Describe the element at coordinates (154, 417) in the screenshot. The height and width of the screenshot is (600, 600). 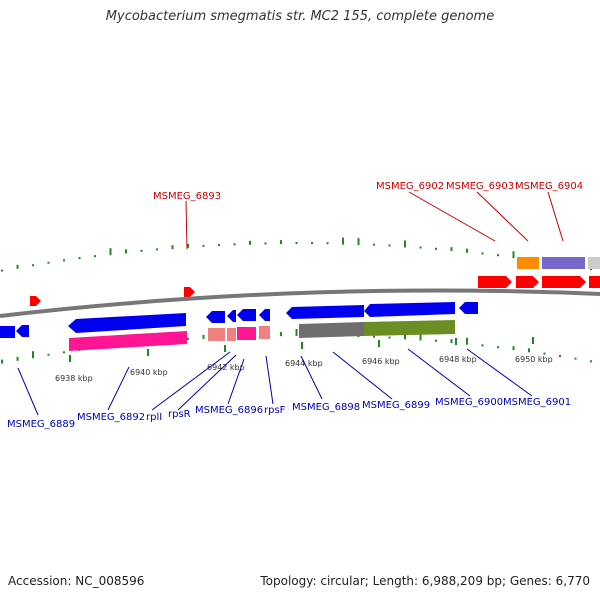
I see `gene-label-rpli: rplI` at that location.